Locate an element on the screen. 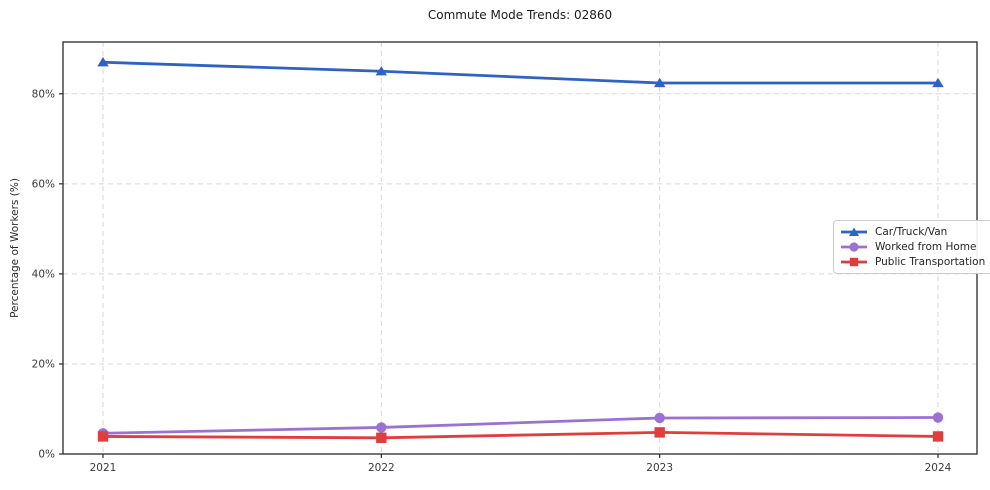 Image resolution: width=990 pixels, height=490 pixels. legend-square-marker-icon is located at coordinates (854, 262).